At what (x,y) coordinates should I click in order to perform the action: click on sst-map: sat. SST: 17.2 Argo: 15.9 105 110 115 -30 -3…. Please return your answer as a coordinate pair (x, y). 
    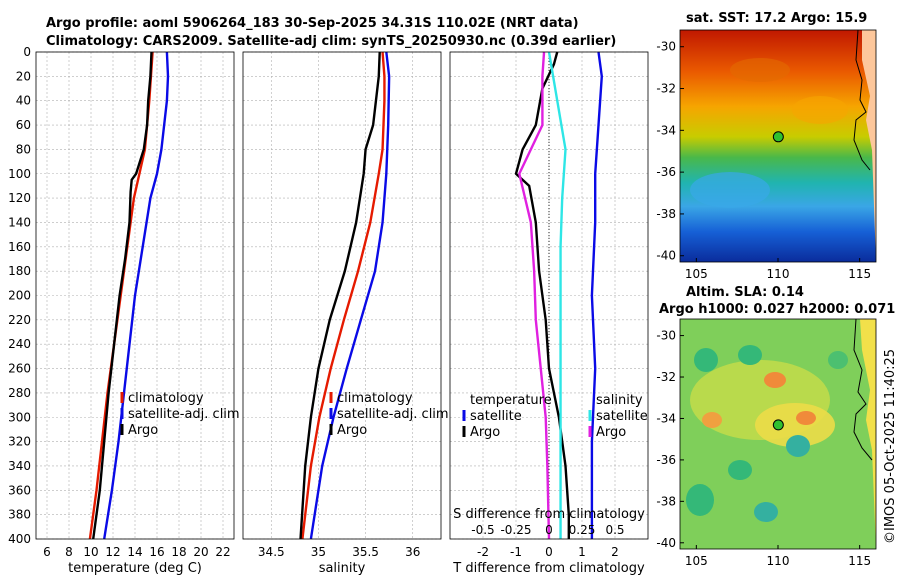
    Looking at the image, I should click on (766, 146).